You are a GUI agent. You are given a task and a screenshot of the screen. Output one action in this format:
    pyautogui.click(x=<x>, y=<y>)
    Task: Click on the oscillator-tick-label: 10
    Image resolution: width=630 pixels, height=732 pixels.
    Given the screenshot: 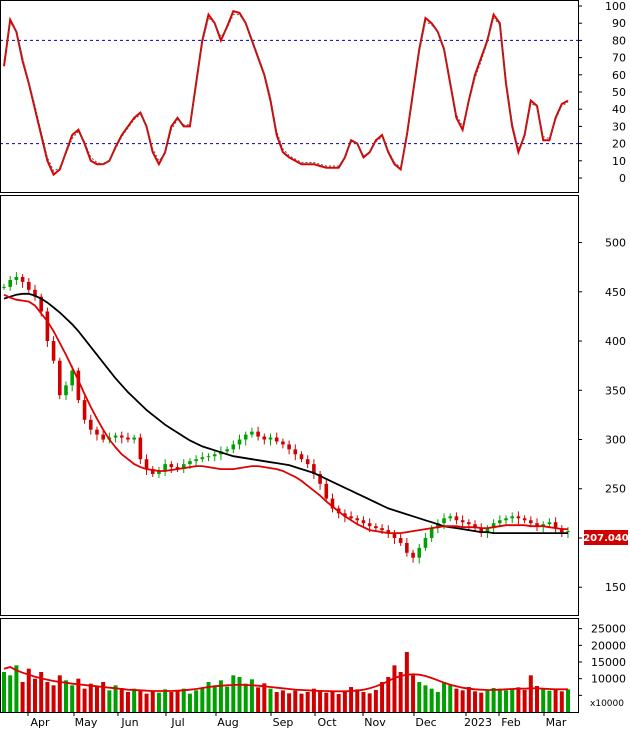 What is the action you would take?
    pyautogui.click(x=619, y=161)
    